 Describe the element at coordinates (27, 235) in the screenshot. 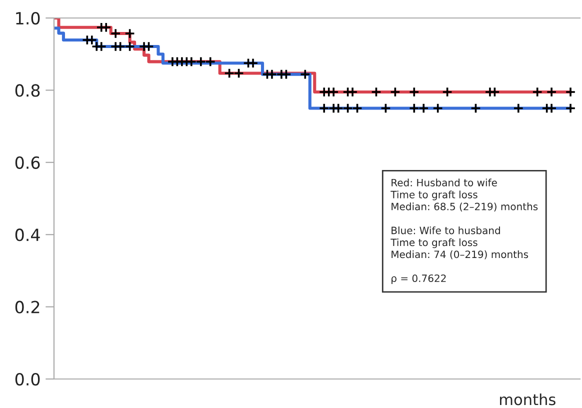

I see `y-tick-label: 0.4` at that location.